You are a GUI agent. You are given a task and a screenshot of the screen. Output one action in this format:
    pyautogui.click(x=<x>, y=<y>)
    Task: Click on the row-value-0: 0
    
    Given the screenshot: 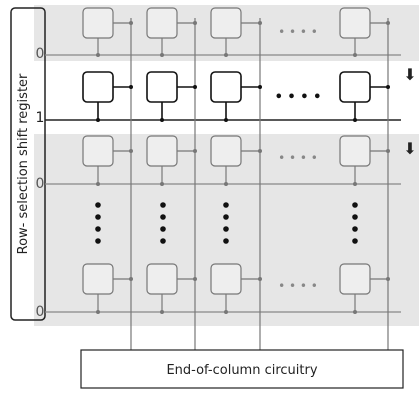 What is the action you would take?
    pyautogui.click(x=40, y=54)
    